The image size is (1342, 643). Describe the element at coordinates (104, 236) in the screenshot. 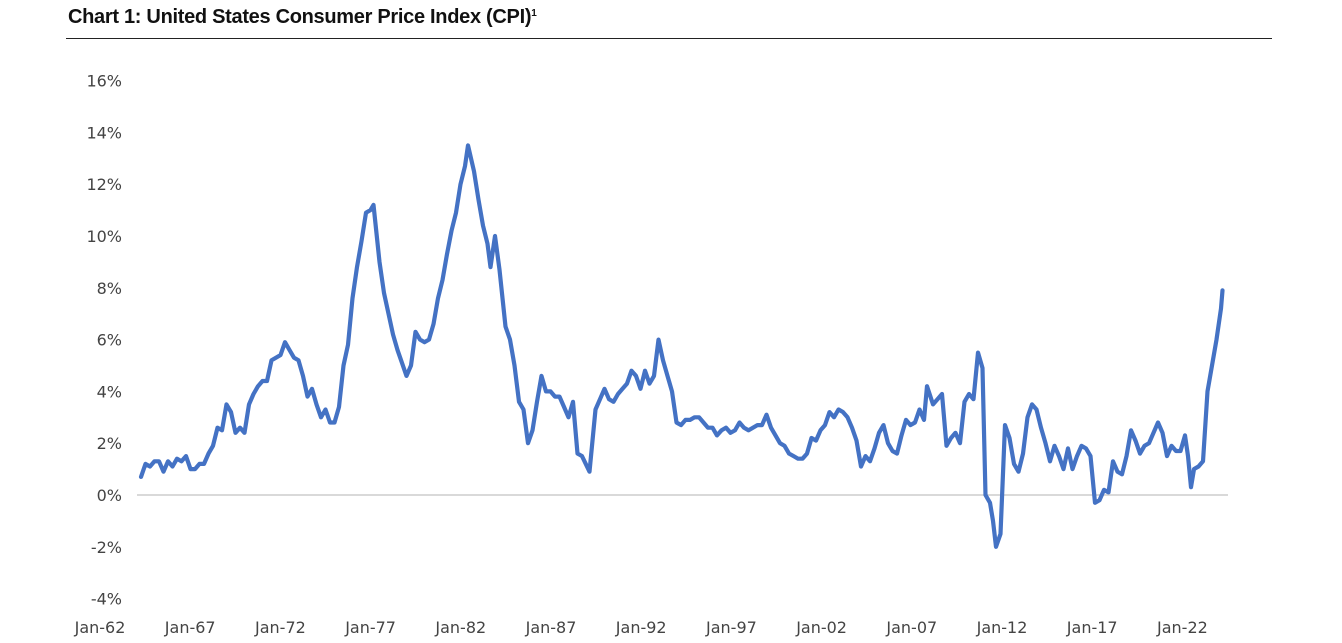

I see `y-tick-label: 10%` at that location.